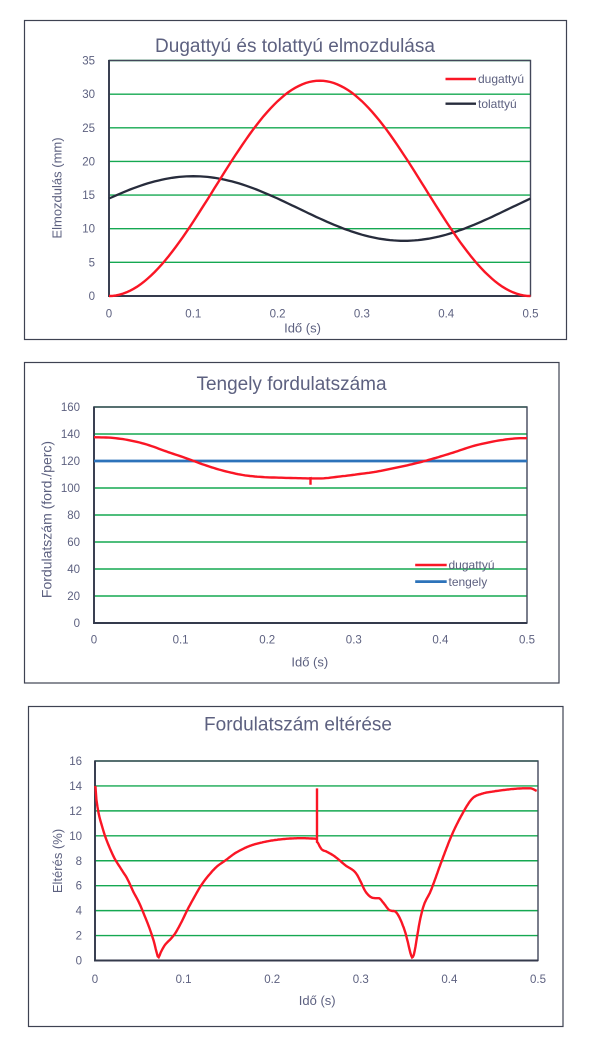  Describe the element at coordinates (73, 570) in the screenshot. I see `svg-text: 40` at that location.